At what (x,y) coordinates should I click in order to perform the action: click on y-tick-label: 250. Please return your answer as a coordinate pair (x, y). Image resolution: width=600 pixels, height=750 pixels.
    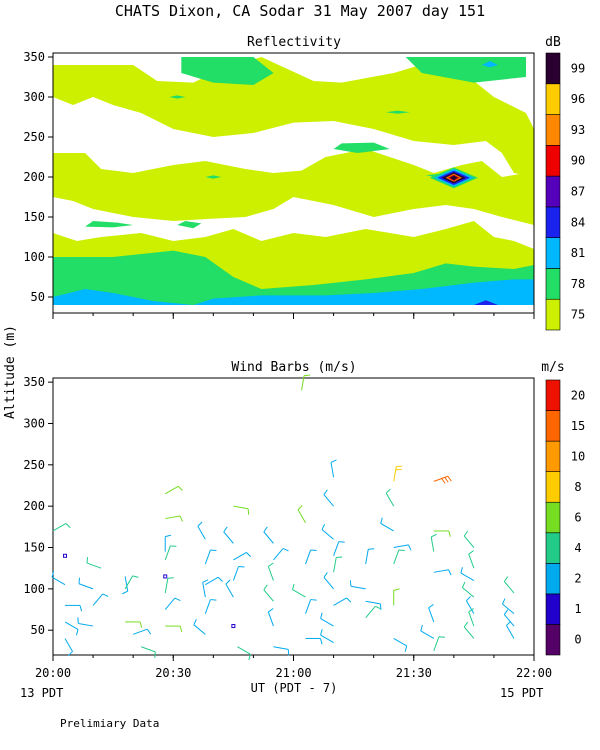
    Looking at the image, I should click on (34, 465).